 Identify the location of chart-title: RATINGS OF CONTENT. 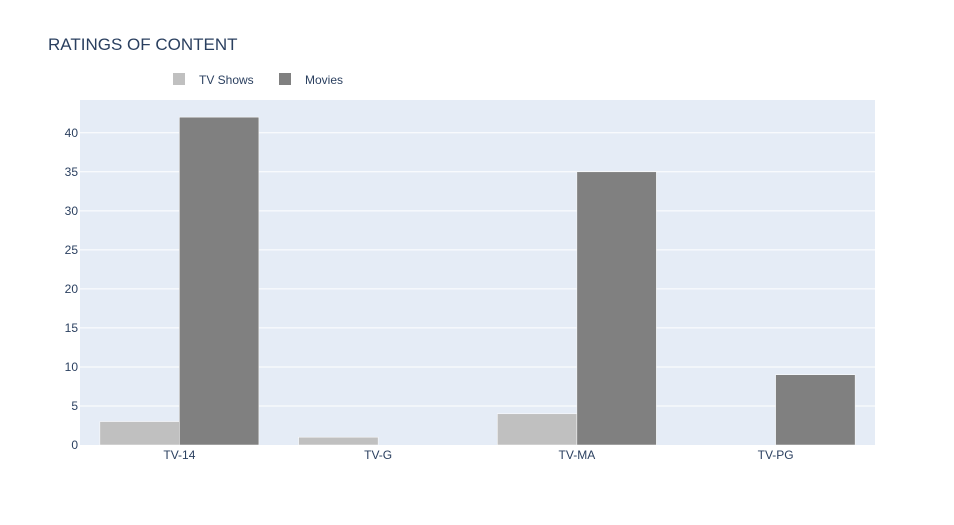
(143, 44).